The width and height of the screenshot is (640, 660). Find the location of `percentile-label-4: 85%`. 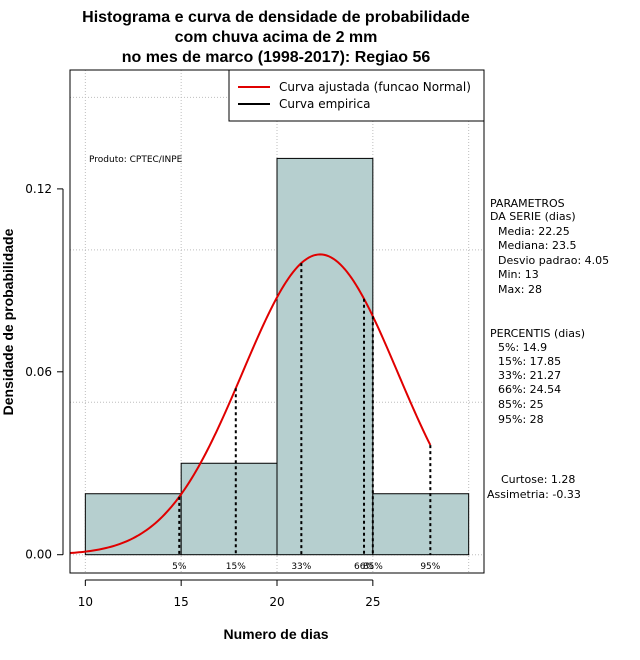

percentile-label-4: 85% is located at coordinates (373, 567).